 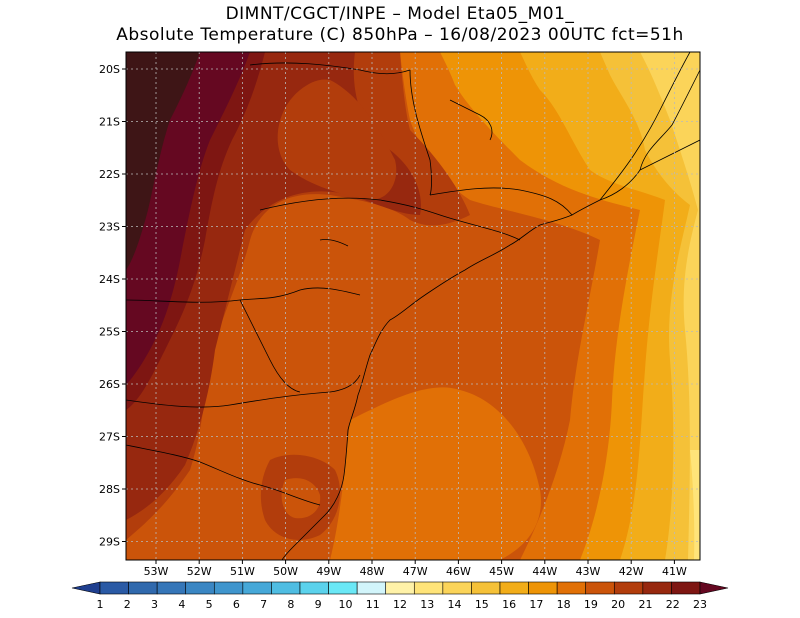 I want to click on colorbar-label: 5, so click(x=209, y=604).